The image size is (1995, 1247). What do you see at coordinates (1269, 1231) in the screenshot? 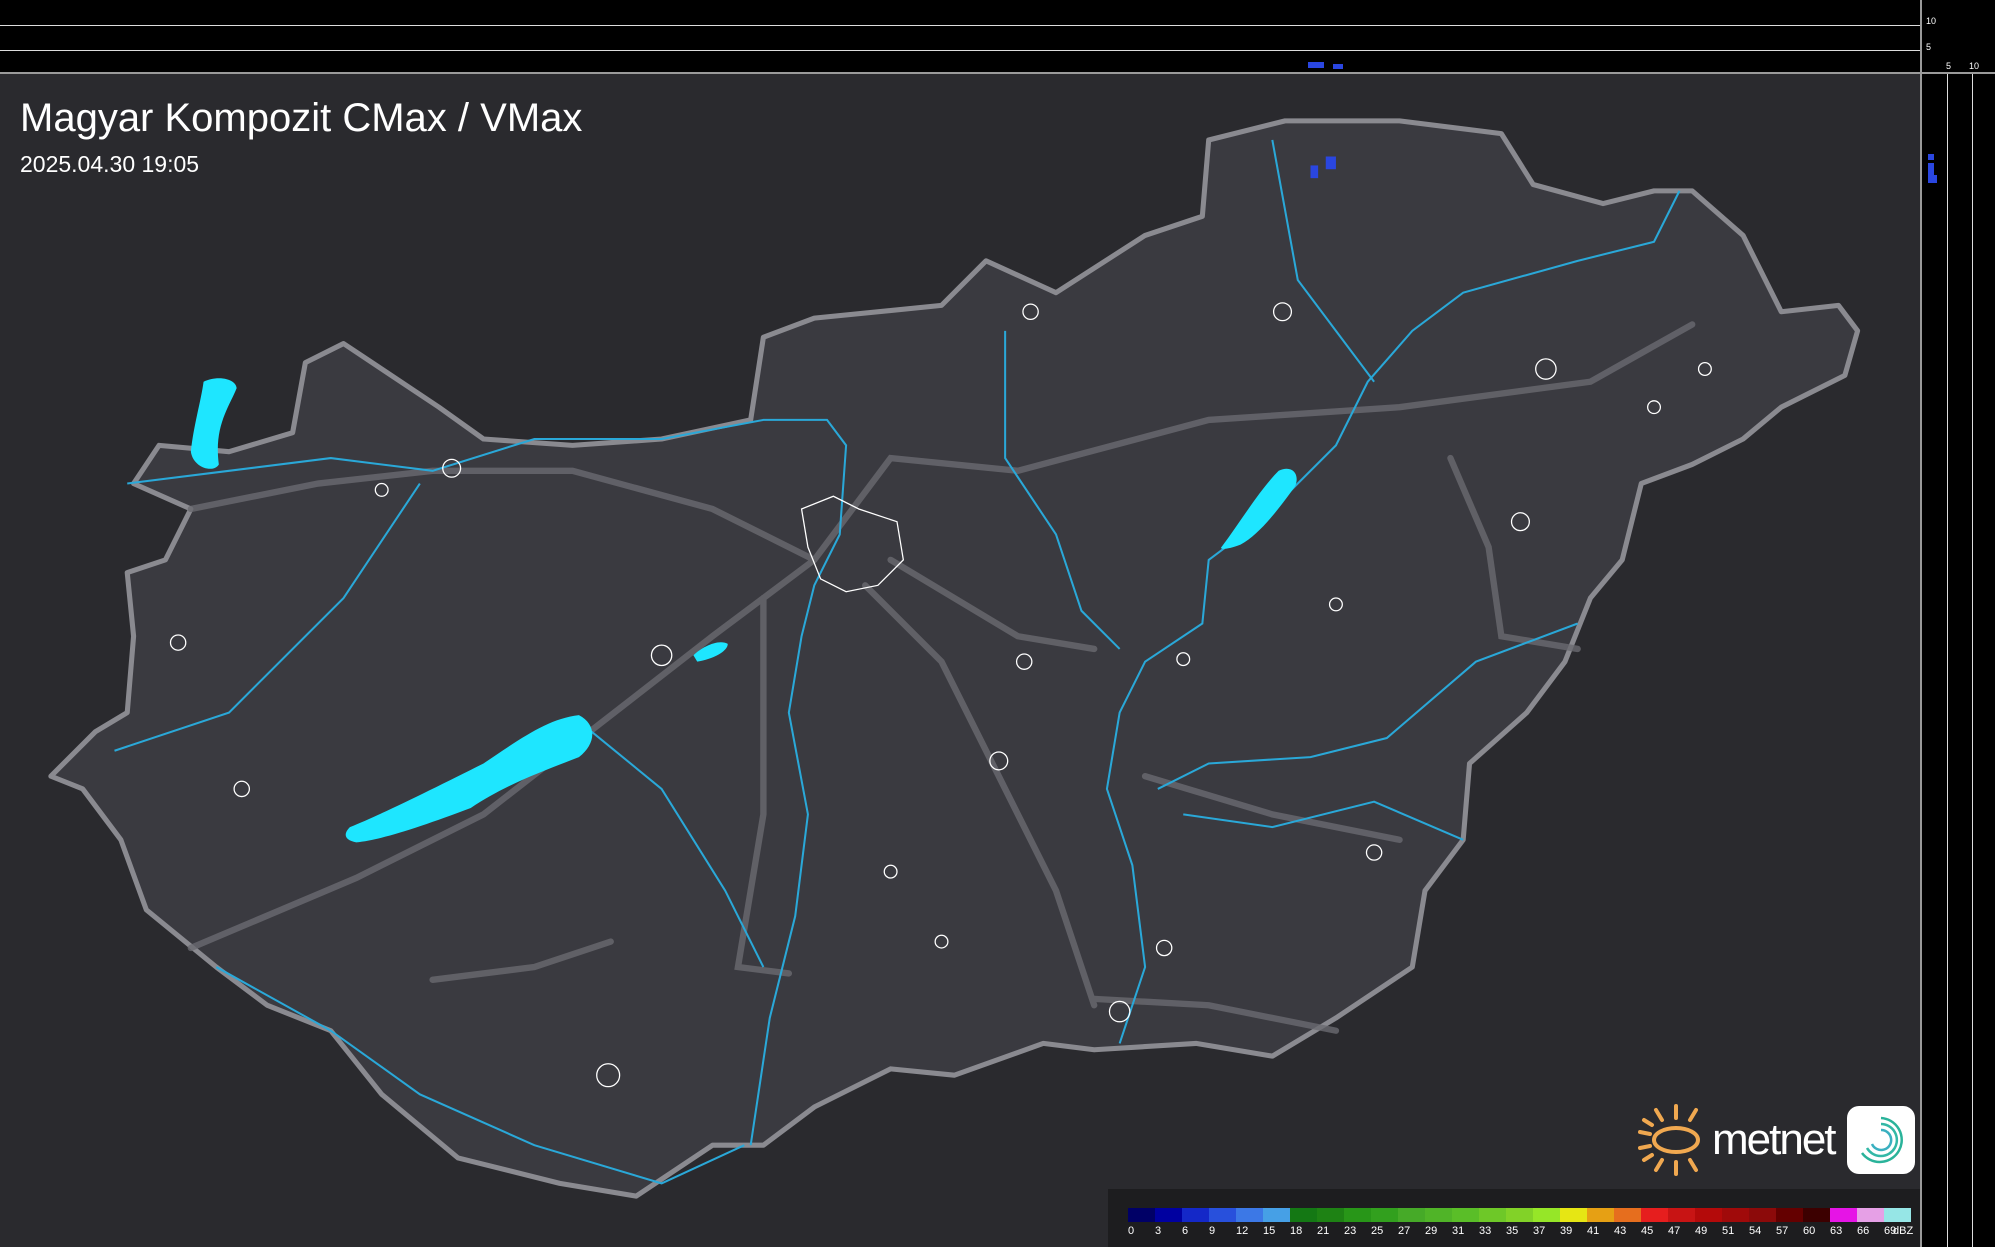
I see `scale-label: 15` at bounding box center [1269, 1231].